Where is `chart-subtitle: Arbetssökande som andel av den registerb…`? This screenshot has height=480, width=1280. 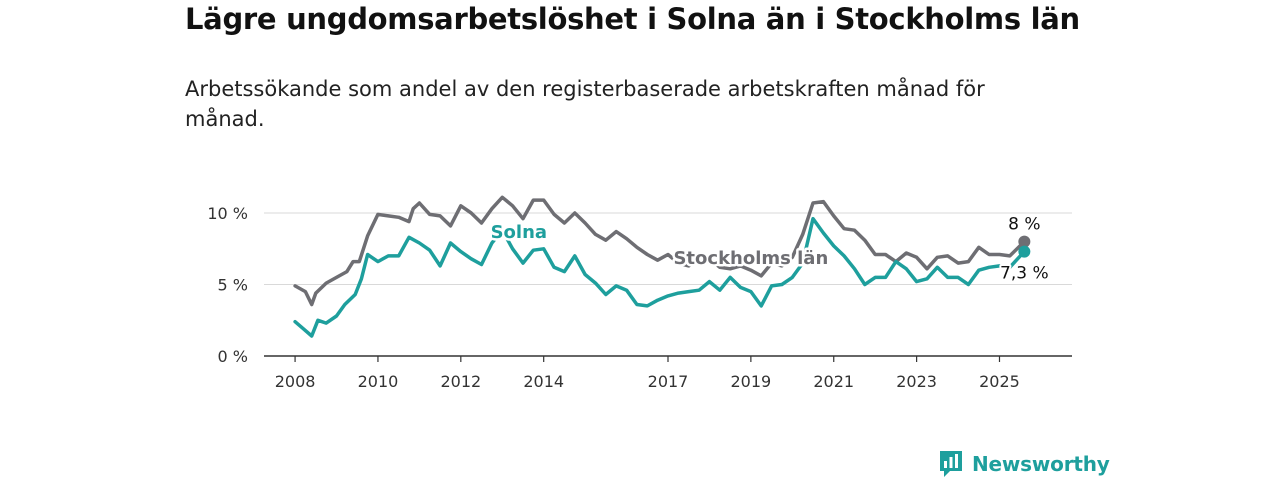 chart-subtitle: Arbetssökande som andel av den registerb… is located at coordinates (585, 104).